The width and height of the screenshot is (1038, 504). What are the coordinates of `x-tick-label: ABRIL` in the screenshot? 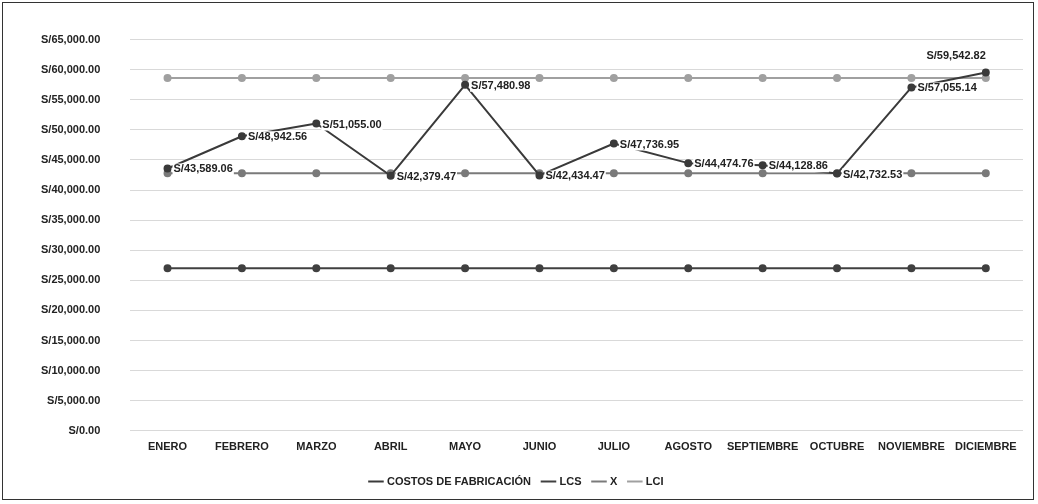 It's located at (390, 446).